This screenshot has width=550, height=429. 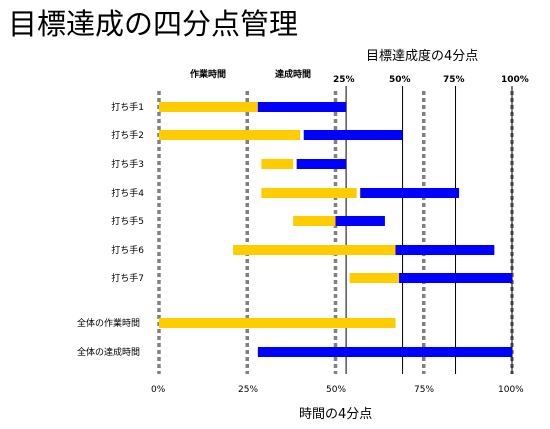 What do you see at coordinates (248, 390) in the screenshot?
I see `time-tick-label: 25%` at bounding box center [248, 390].